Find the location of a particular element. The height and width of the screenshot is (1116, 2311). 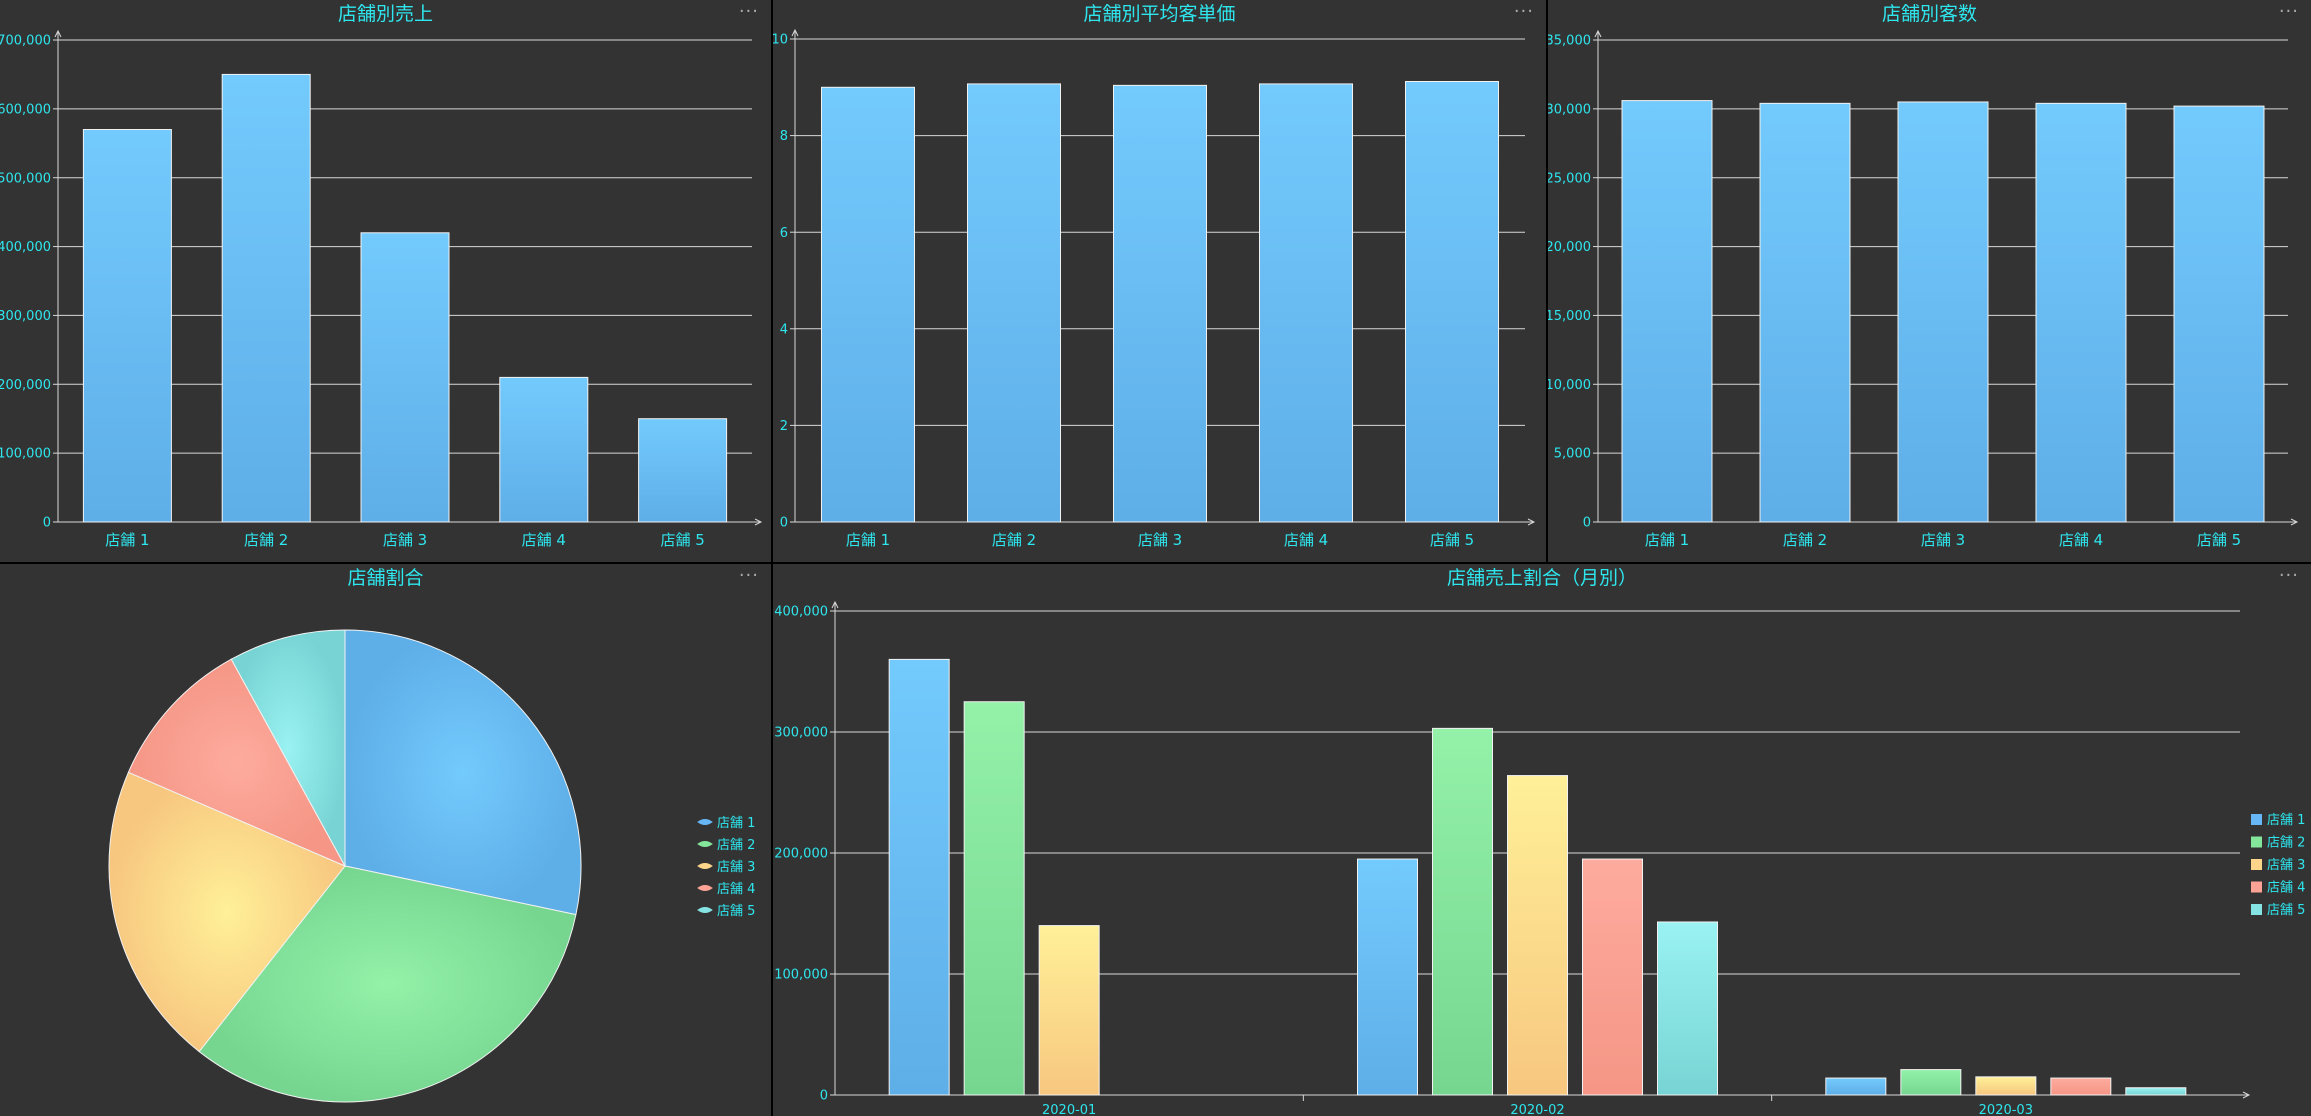

y-tick-label: 35,000 is located at coordinates (1569, 41).